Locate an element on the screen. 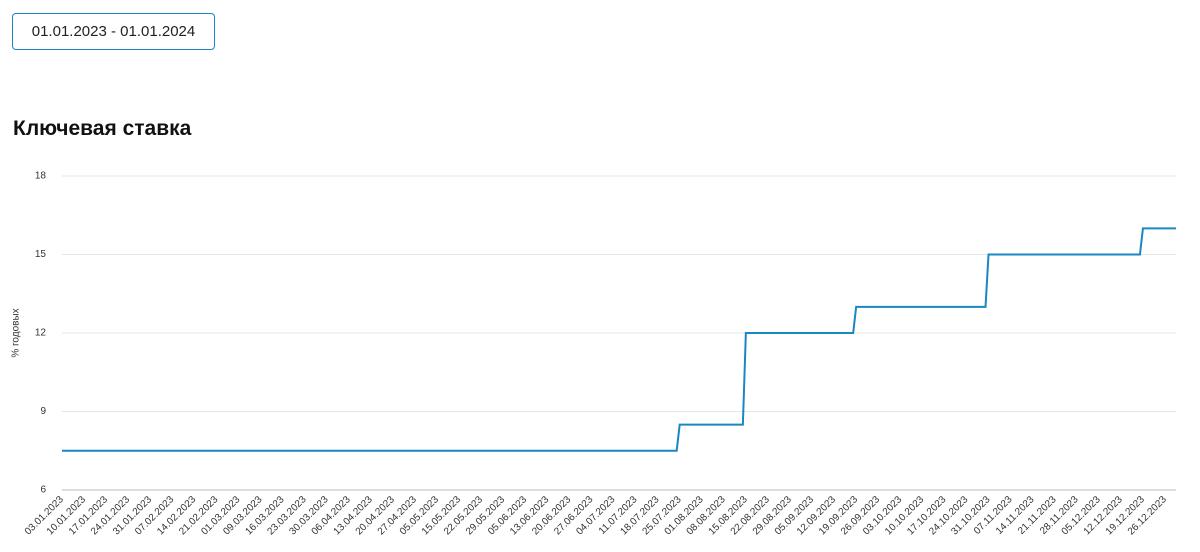  y-tick-label: 6 is located at coordinates (43, 490).